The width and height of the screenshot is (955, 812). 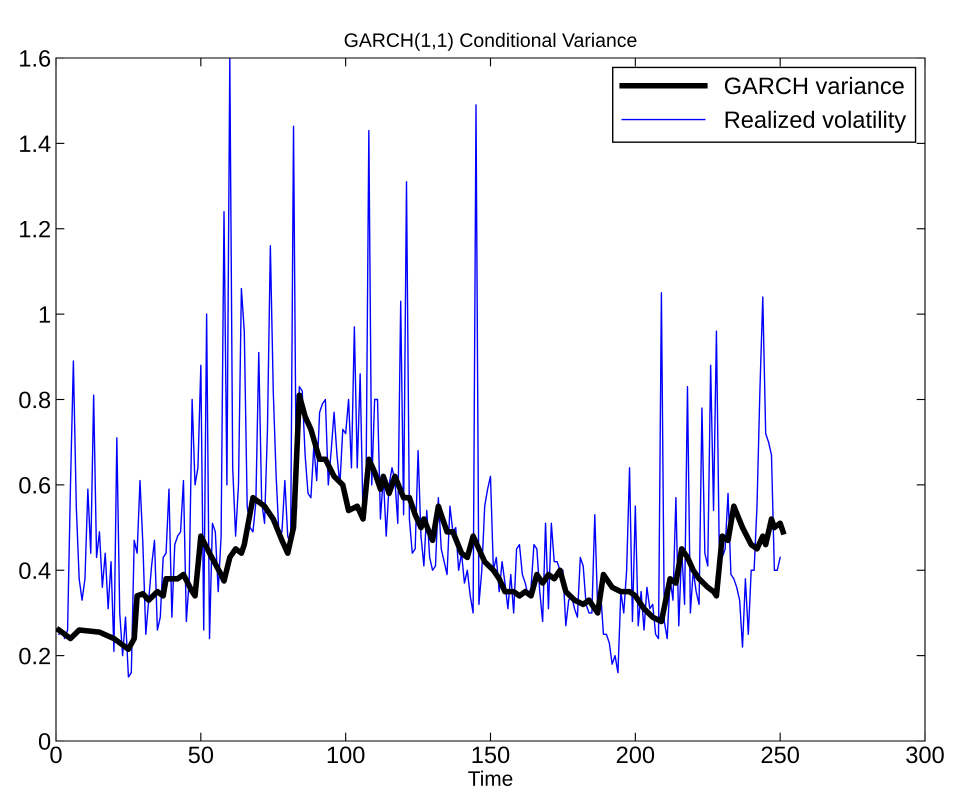 What do you see at coordinates (34, 400) in the screenshot?
I see `y-tick-label: 0.8` at bounding box center [34, 400].